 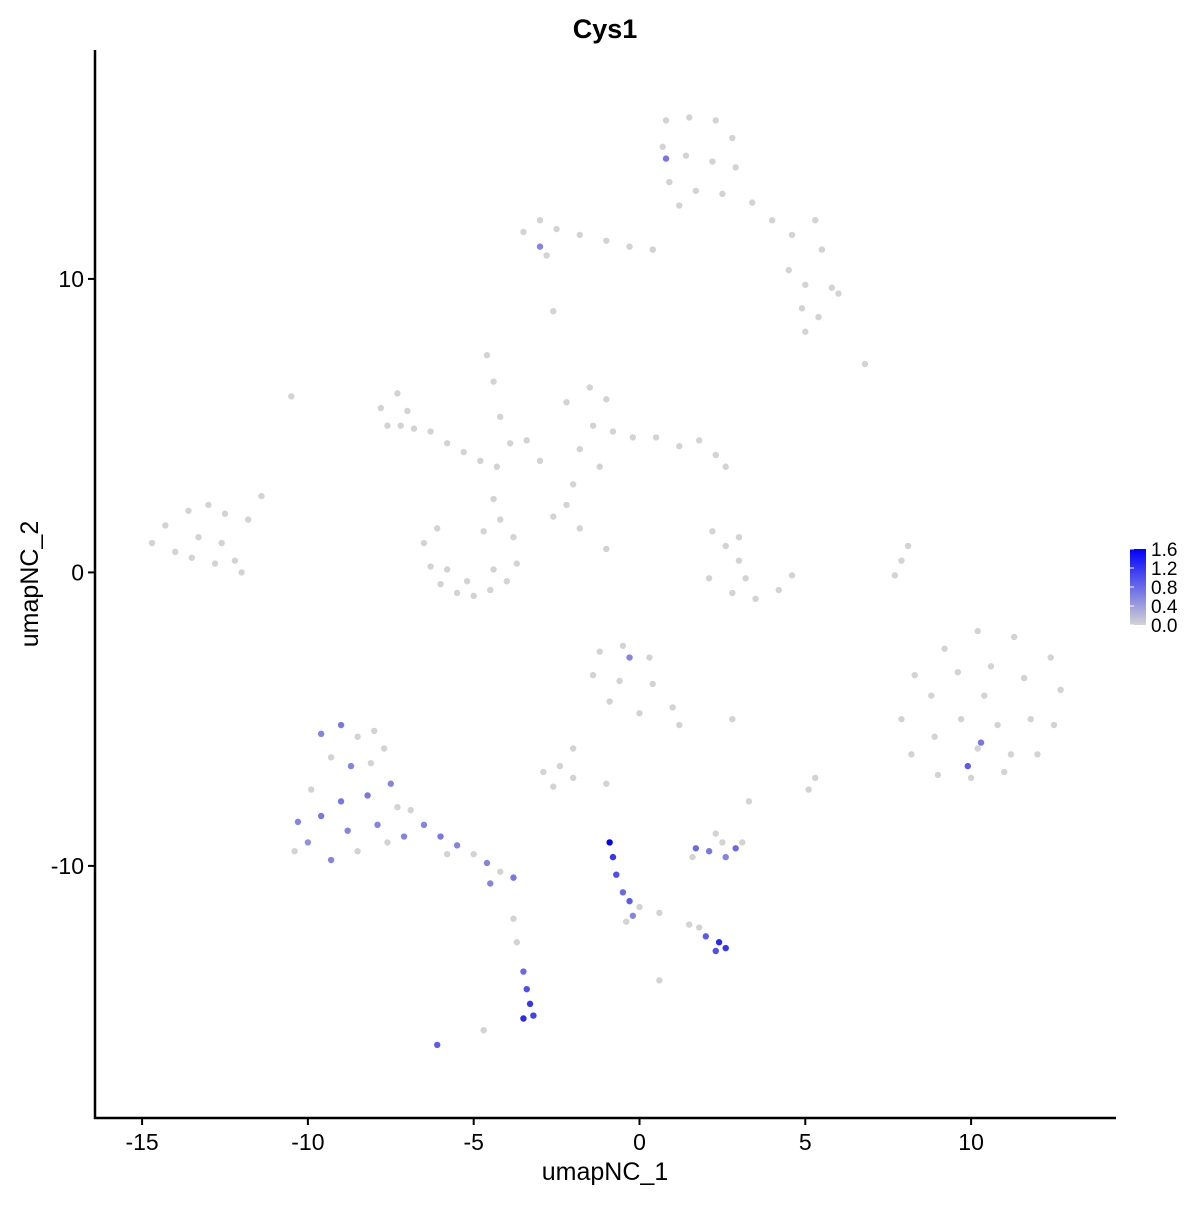 What do you see at coordinates (605, 1172) in the screenshot?
I see `x-axis-label: umapNC_1` at bounding box center [605, 1172].